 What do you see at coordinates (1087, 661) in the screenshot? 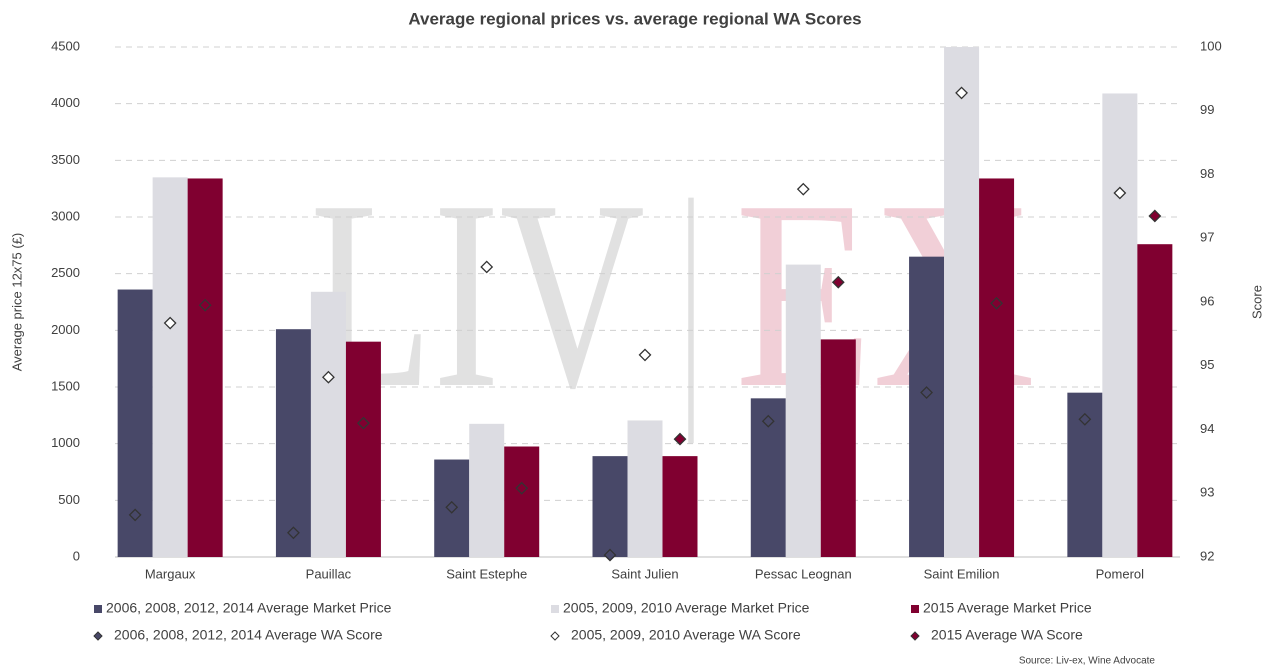
I see `source: Source: Liv-ex, Wine Advocate` at bounding box center [1087, 661].